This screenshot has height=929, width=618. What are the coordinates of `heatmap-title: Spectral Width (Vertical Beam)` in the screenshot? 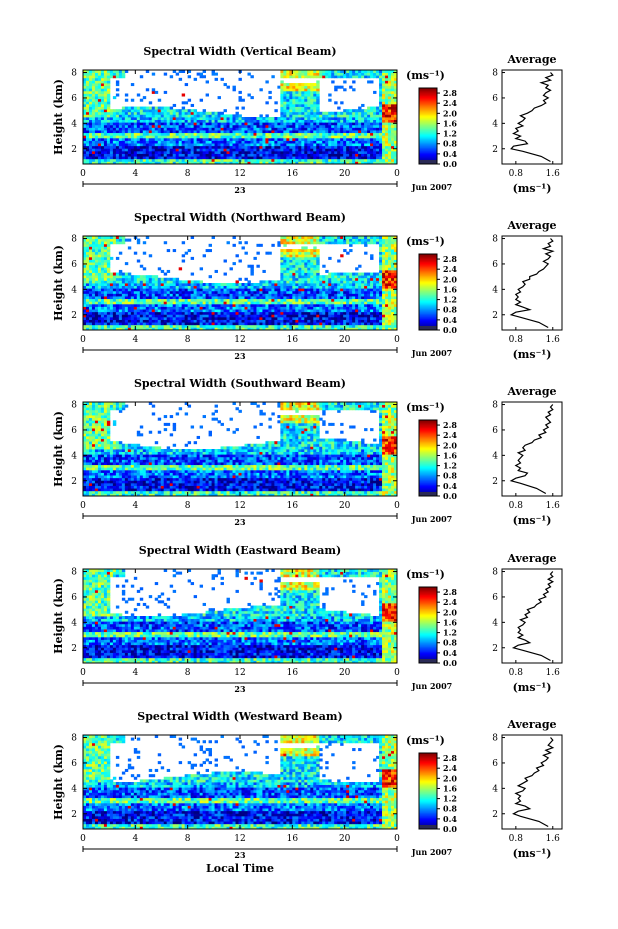 It's located at (239, 51).